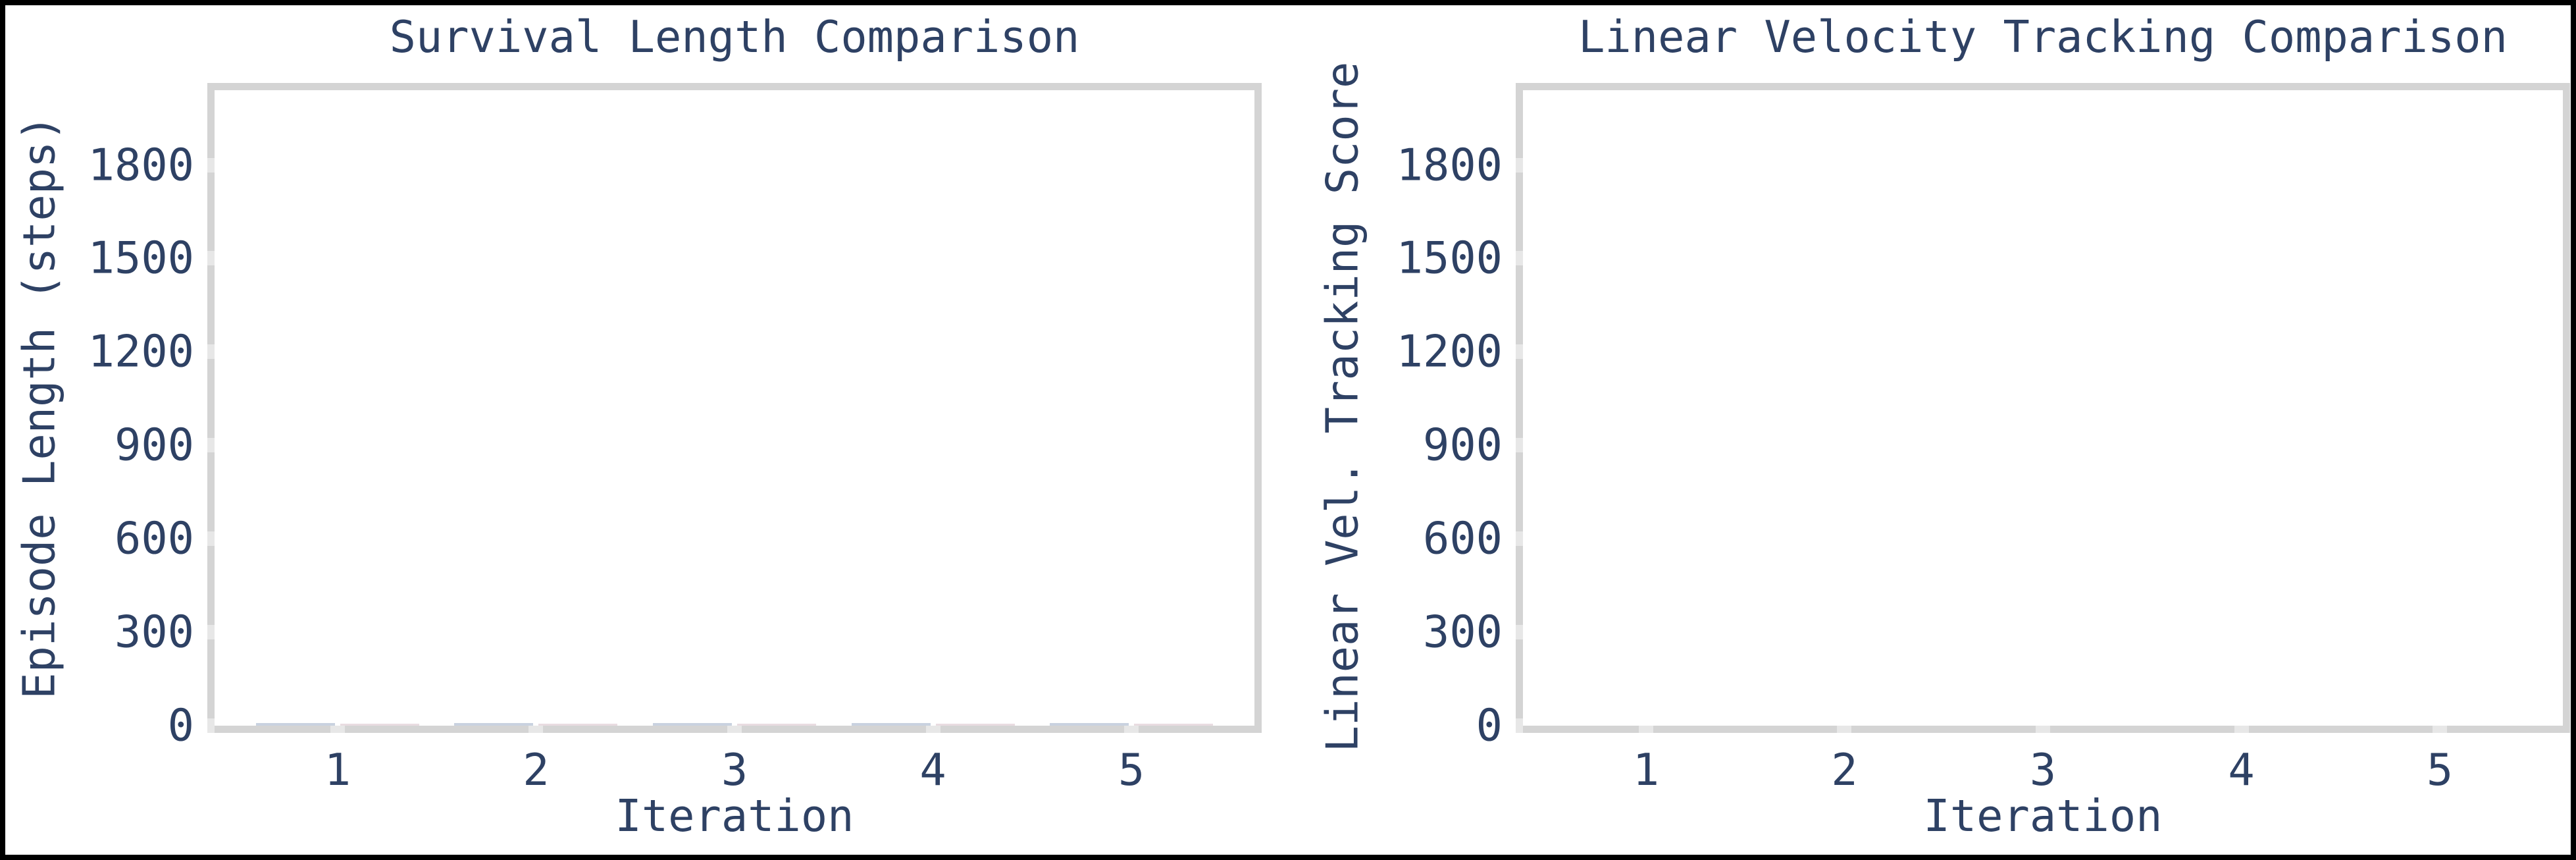 The image size is (2576, 860). What do you see at coordinates (1342, 407) in the screenshot?
I see `y-axis-label-tracking-score: Linear Vel. Tracking Score` at bounding box center [1342, 407].